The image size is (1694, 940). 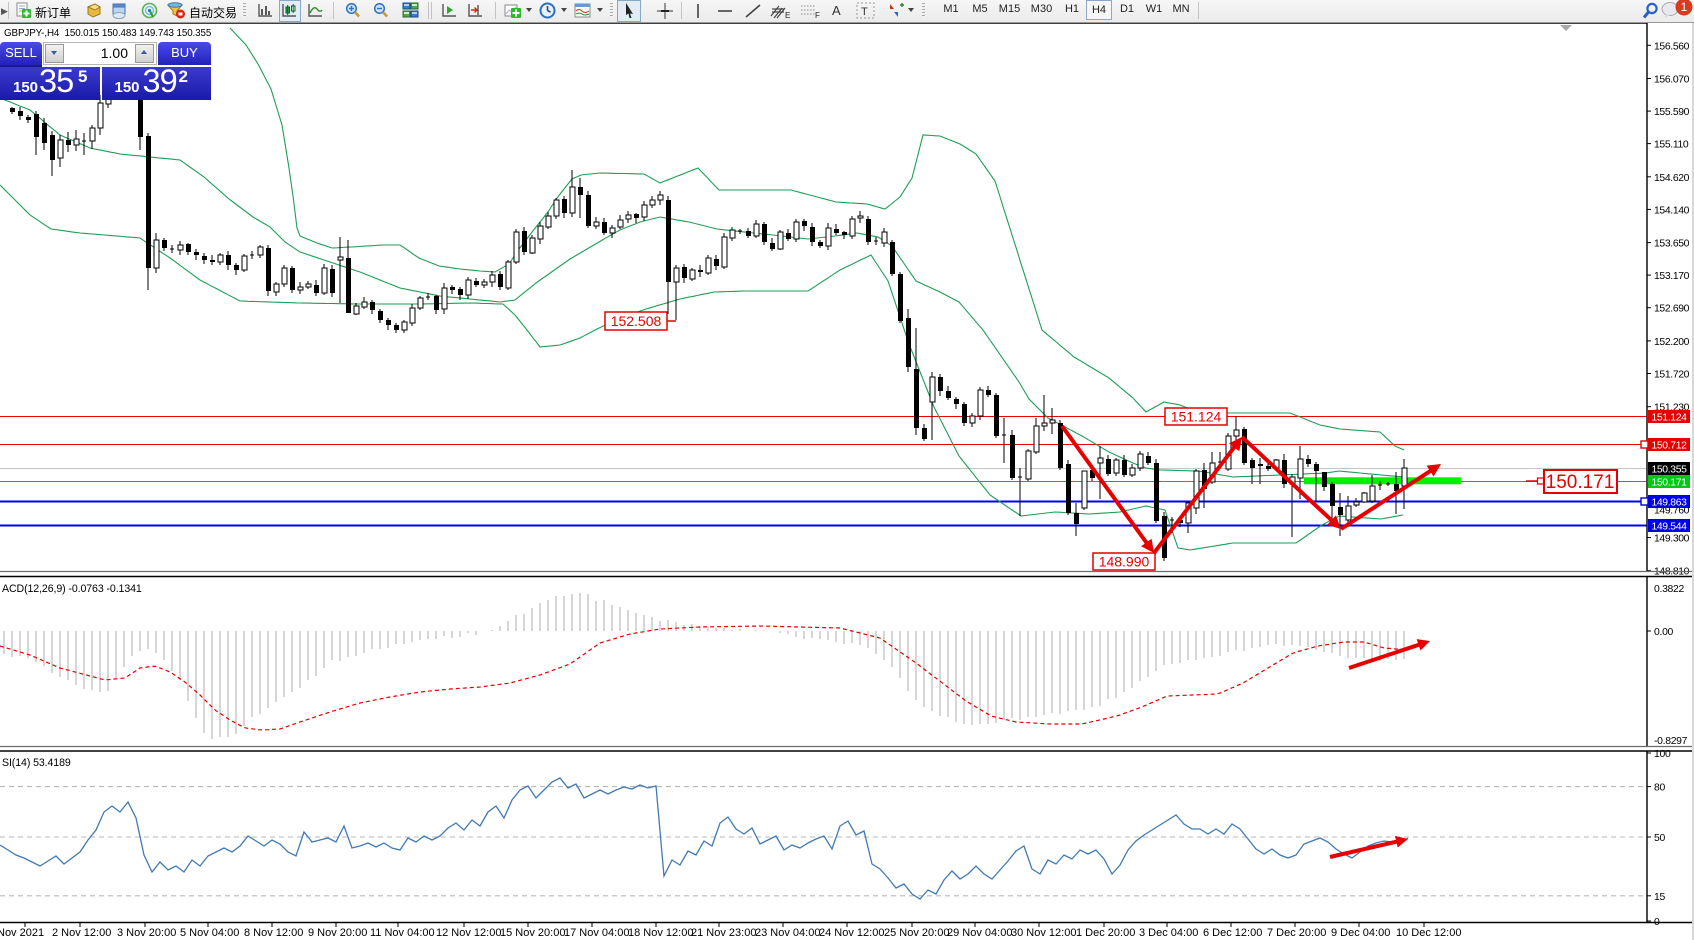 I want to click on svg-text: 156.070, so click(x=1672, y=80).